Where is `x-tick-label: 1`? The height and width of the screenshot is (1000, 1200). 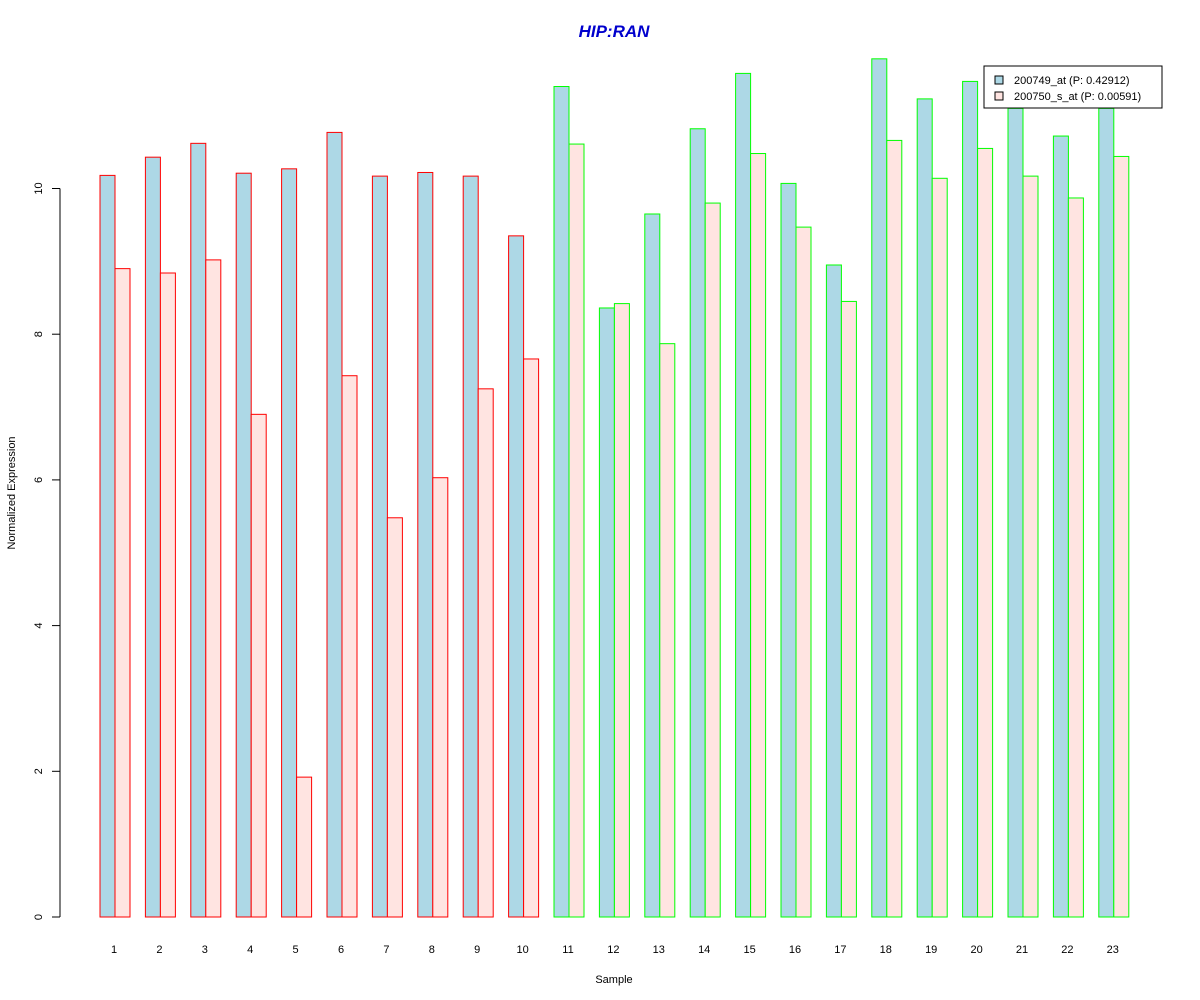
x-tick-label: 1 is located at coordinates (114, 950).